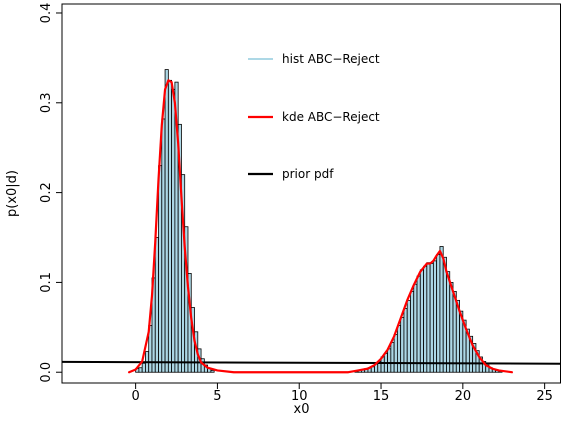  What do you see at coordinates (463, 396) in the screenshot?
I see `x-tick-label: 20` at bounding box center [463, 396].